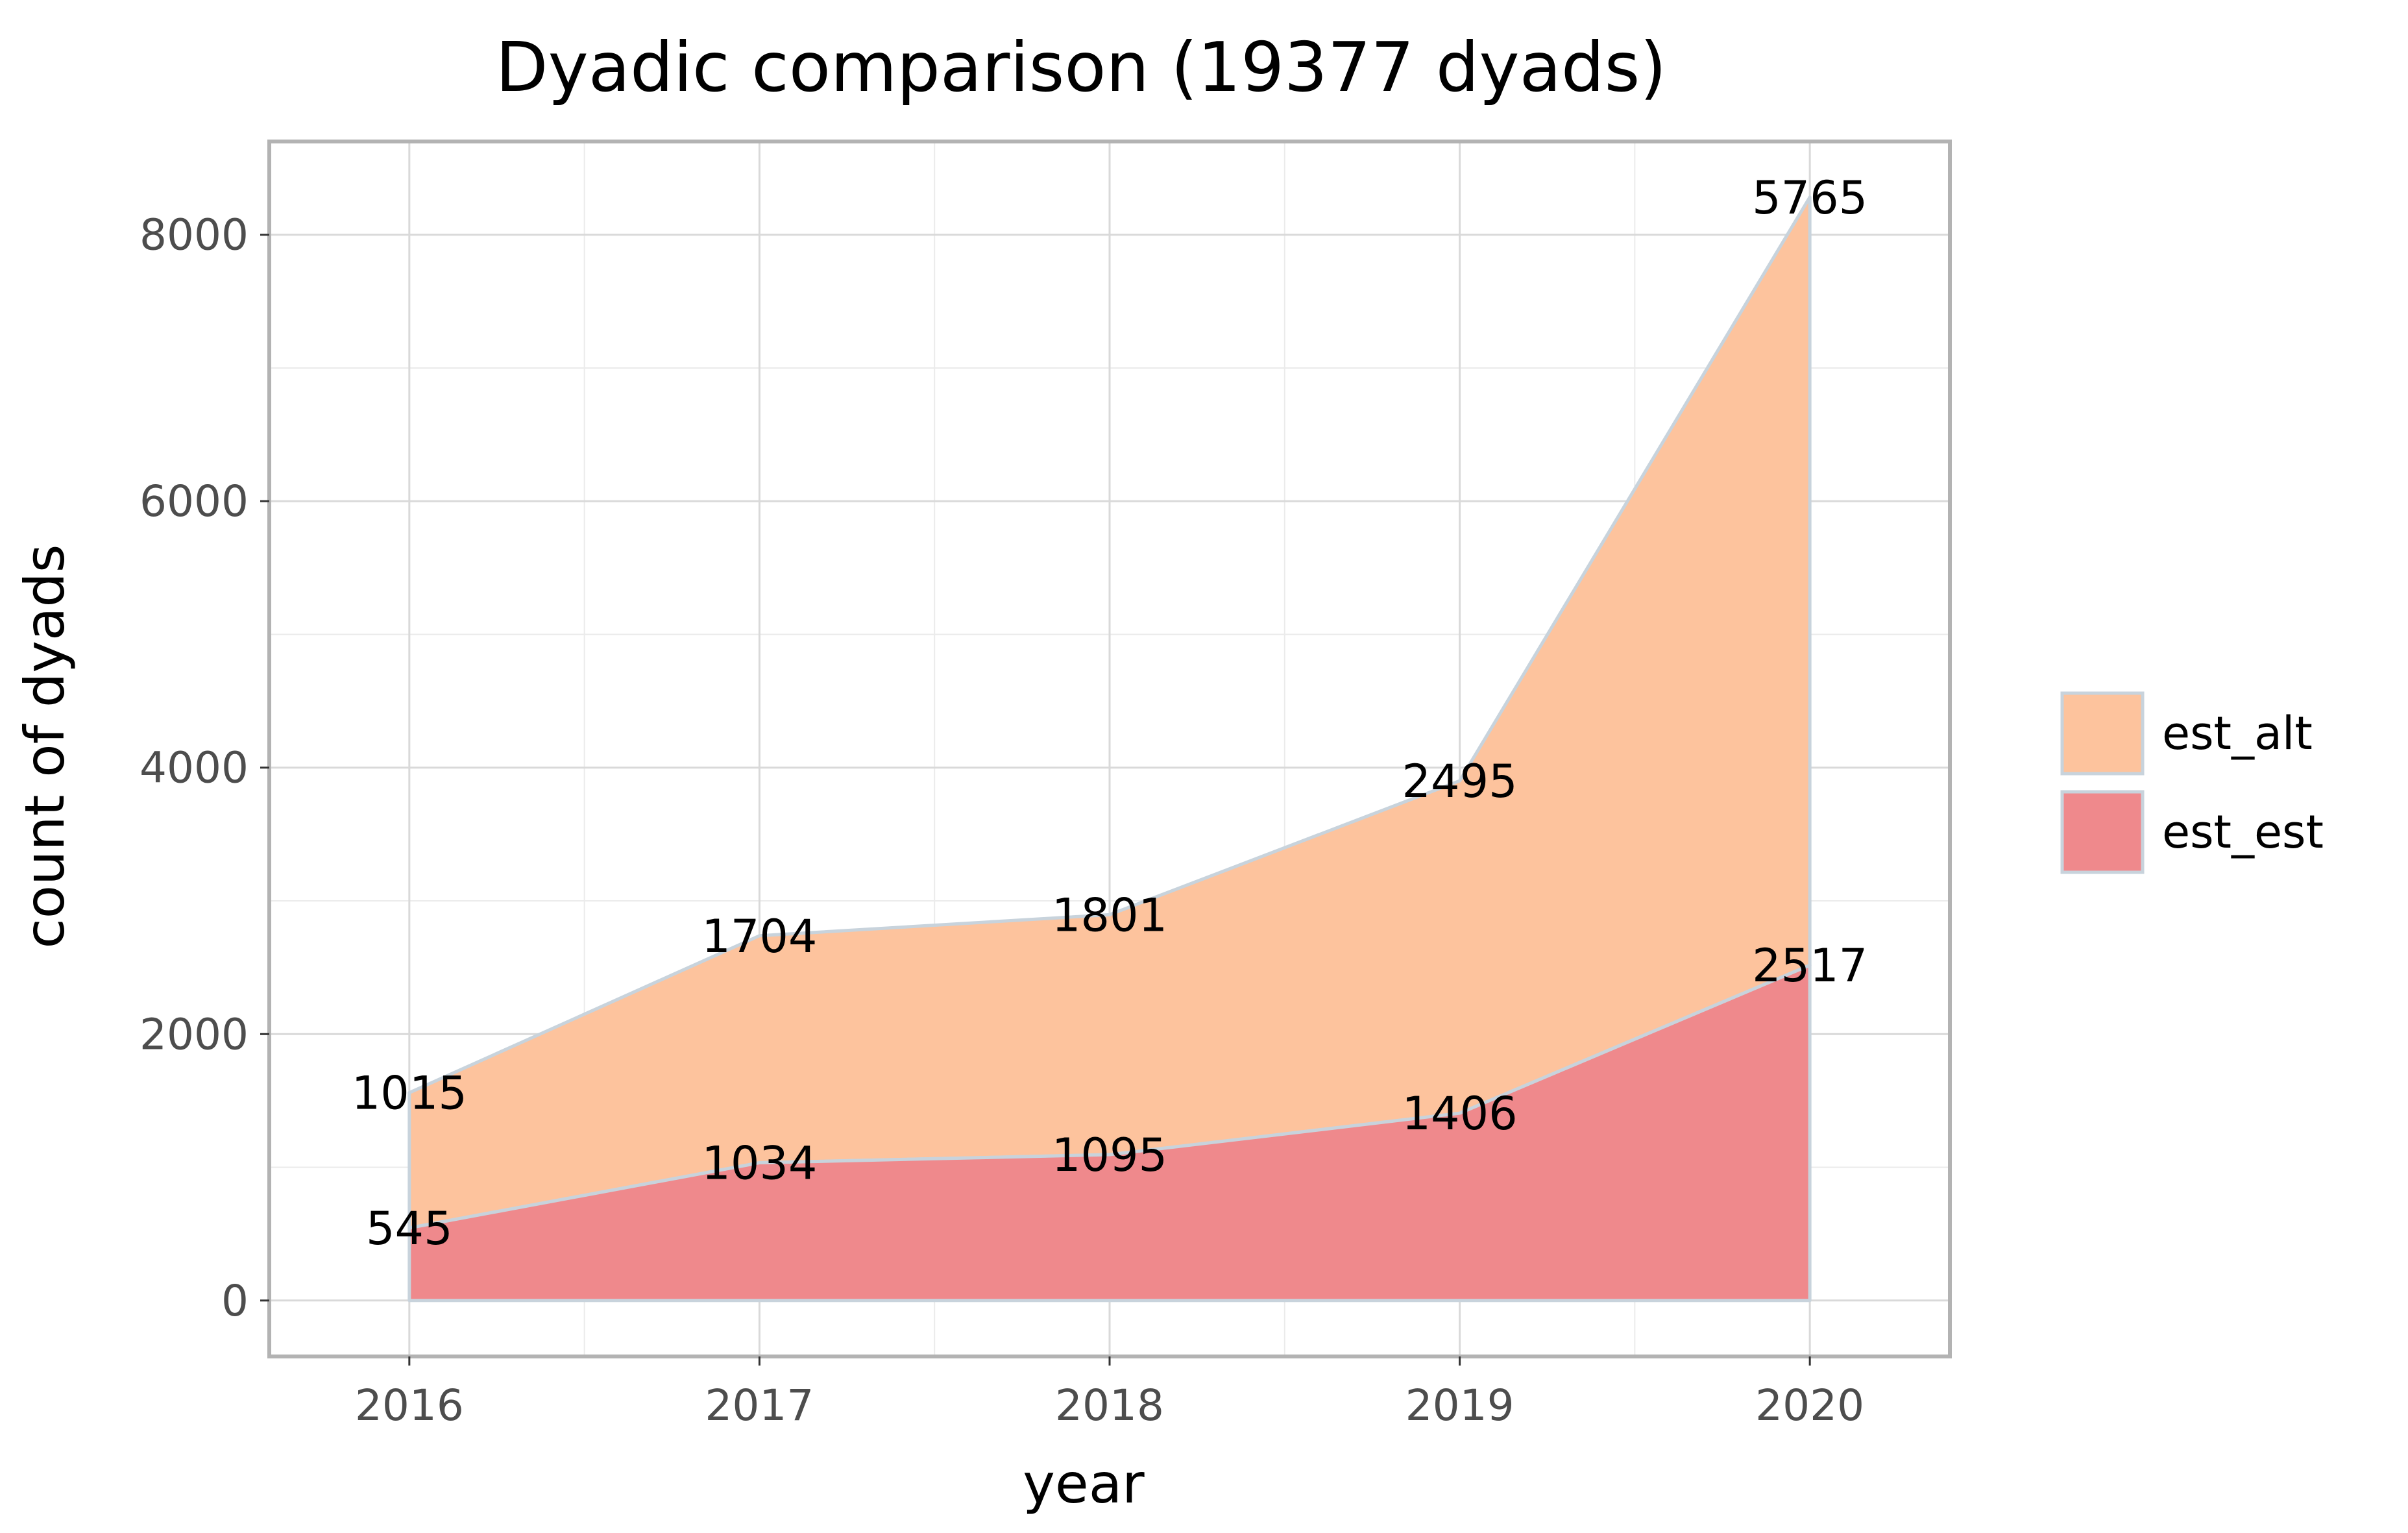 The image size is (2408, 1533). What do you see at coordinates (409, 1405) in the screenshot?
I see `x-tick-label: 2016` at bounding box center [409, 1405].